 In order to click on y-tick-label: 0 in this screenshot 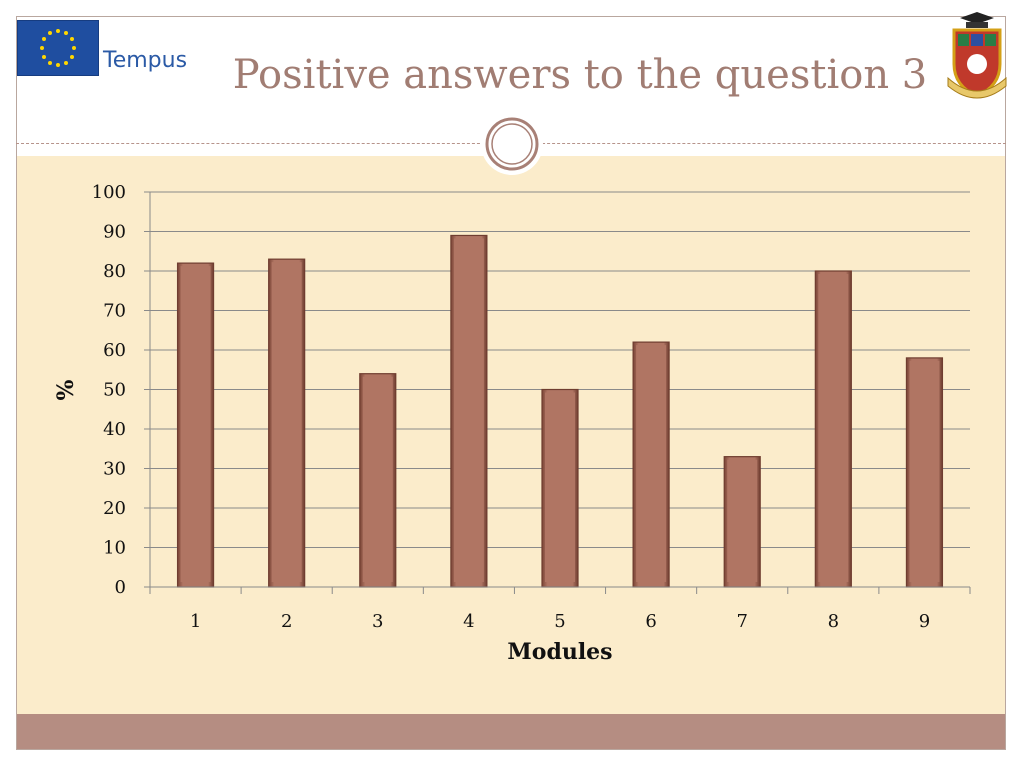, I will do `click(120, 587)`.